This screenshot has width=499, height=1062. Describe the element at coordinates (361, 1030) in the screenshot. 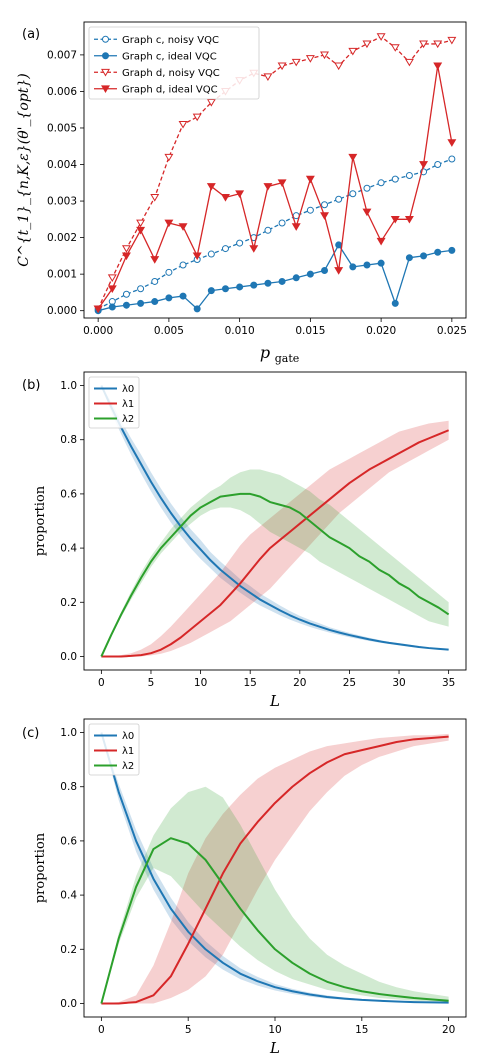

I see `x-tick-label: 15` at that location.